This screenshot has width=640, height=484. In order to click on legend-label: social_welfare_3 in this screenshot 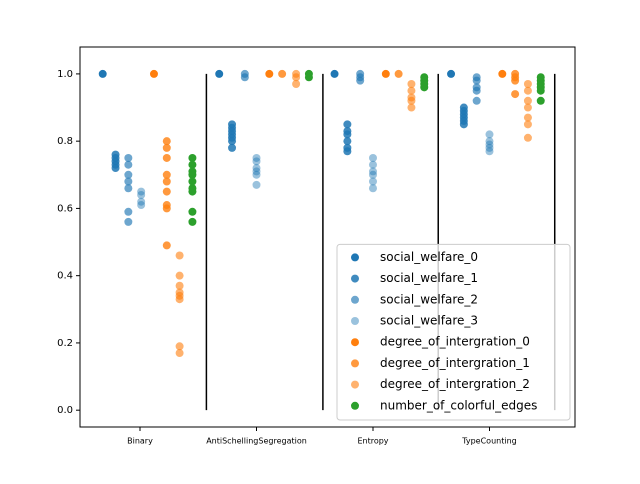, I will do `click(429, 321)`.